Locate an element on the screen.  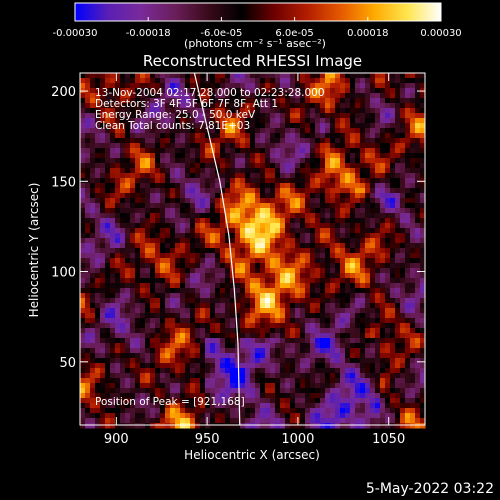
info-energy-range: Energy Range: 25.0 - 50.0 keV is located at coordinates (175, 115).